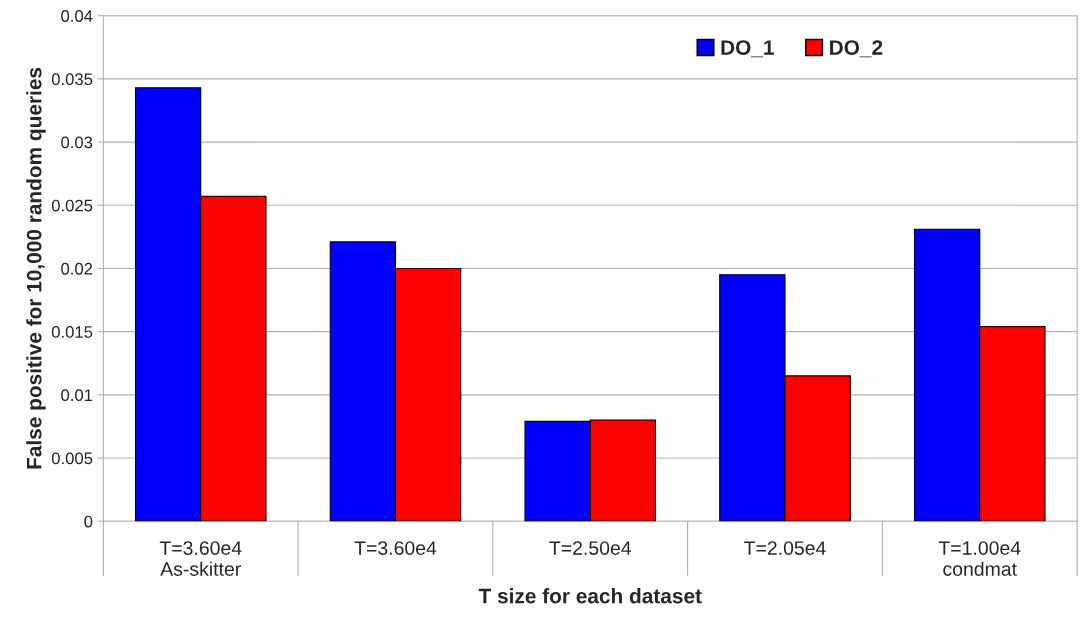 This screenshot has width=1088, height=628. What do you see at coordinates (785, 548) in the screenshot?
I see `x-tick-label: T=2.05e4` at bounding box center [785, 548].